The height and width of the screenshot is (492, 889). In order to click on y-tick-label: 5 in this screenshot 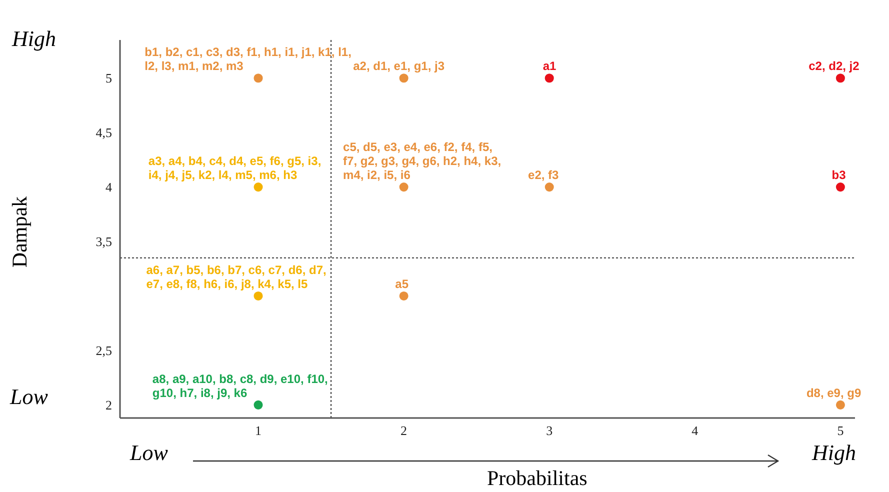, I will do `click(109, 78)`.